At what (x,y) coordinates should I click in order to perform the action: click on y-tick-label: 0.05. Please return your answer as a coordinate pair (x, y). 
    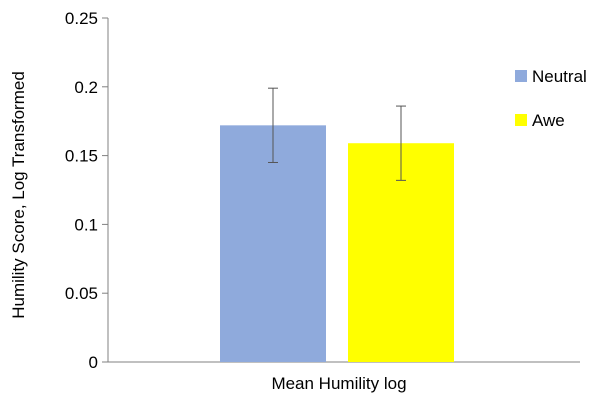
    Looking at the image, I should click on (81, 293).